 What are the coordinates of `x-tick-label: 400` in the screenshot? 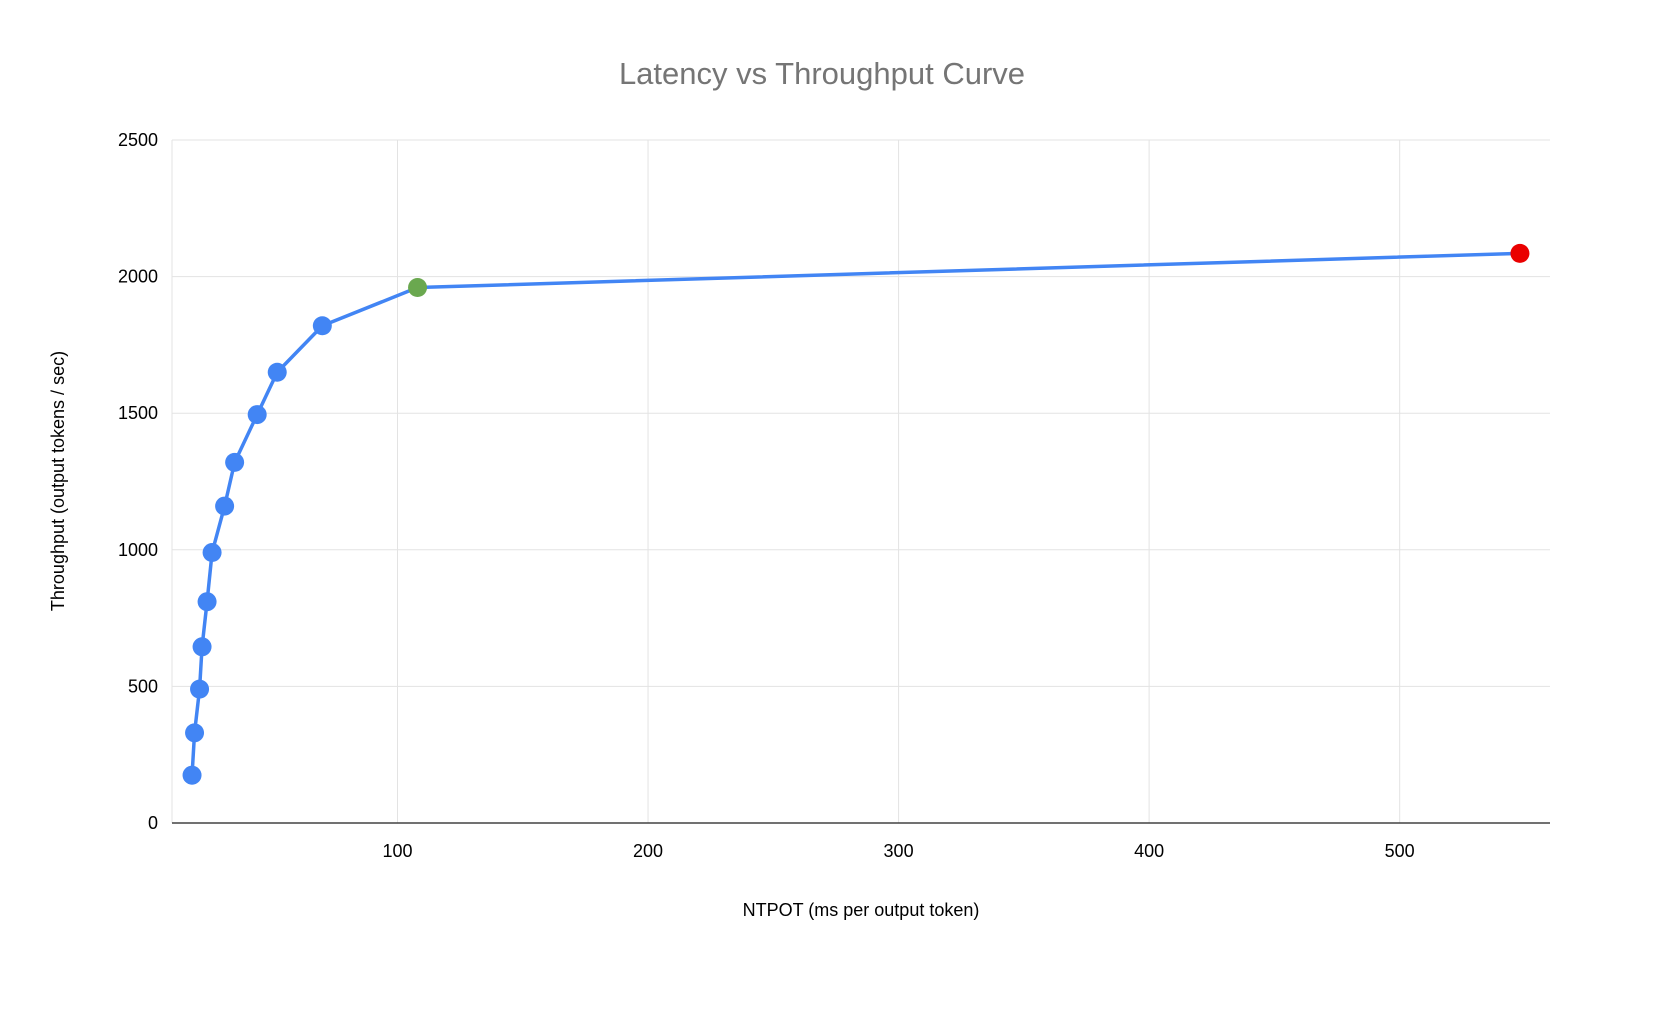 It's located at (1149, 851).